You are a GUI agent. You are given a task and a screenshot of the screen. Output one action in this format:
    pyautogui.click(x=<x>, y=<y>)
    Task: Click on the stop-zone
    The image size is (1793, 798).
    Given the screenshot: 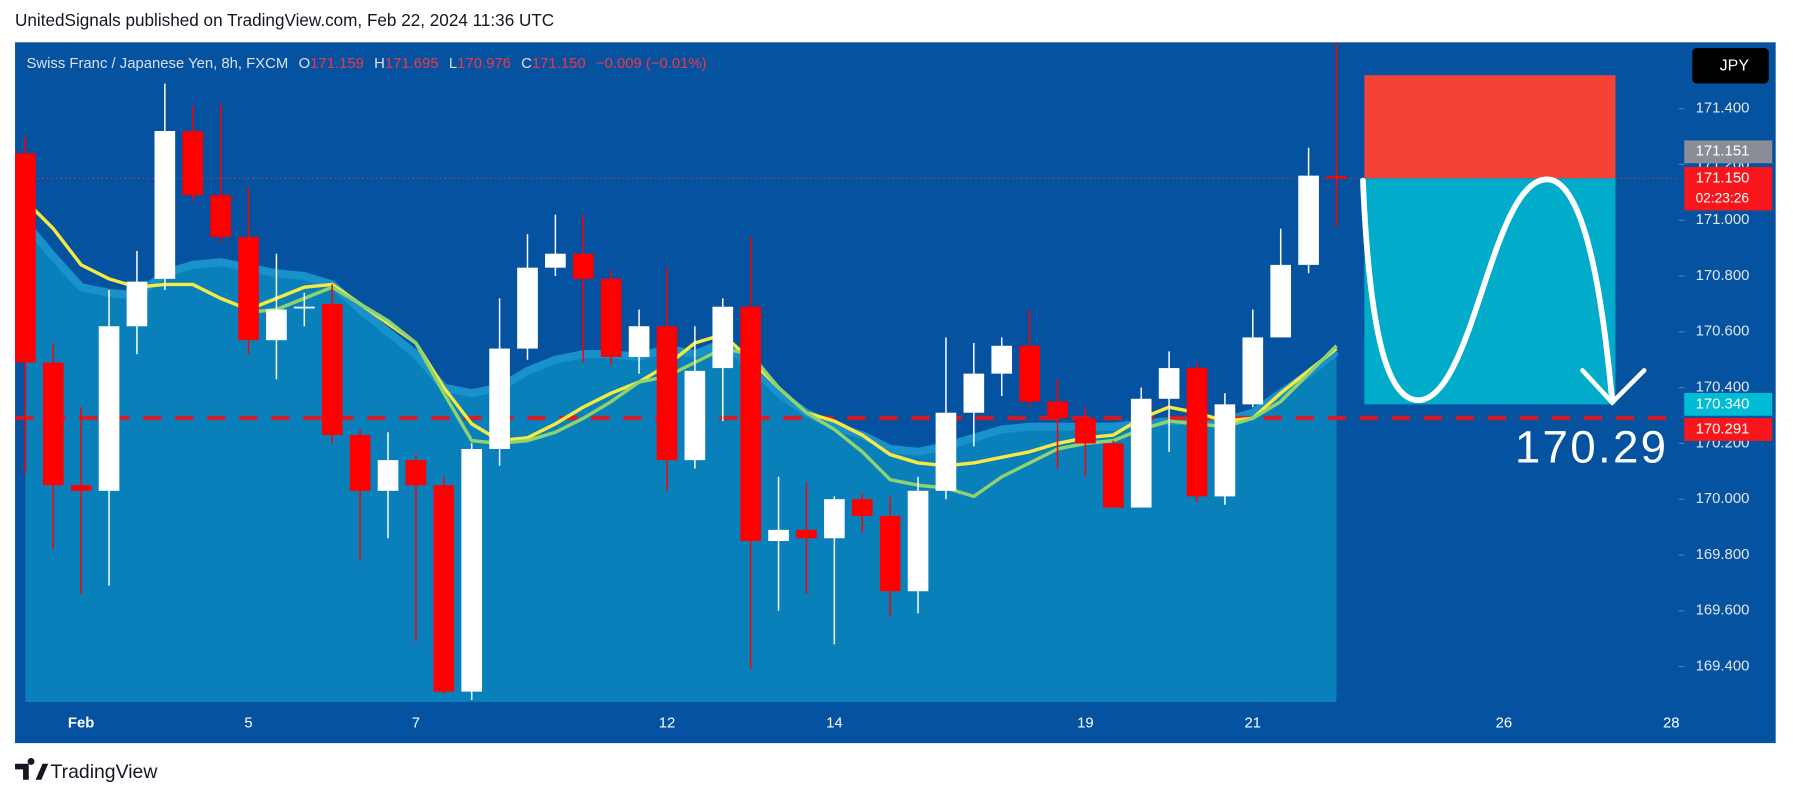 What is the action you would take?
    pyautogui.click(x=1490, y=127)
    